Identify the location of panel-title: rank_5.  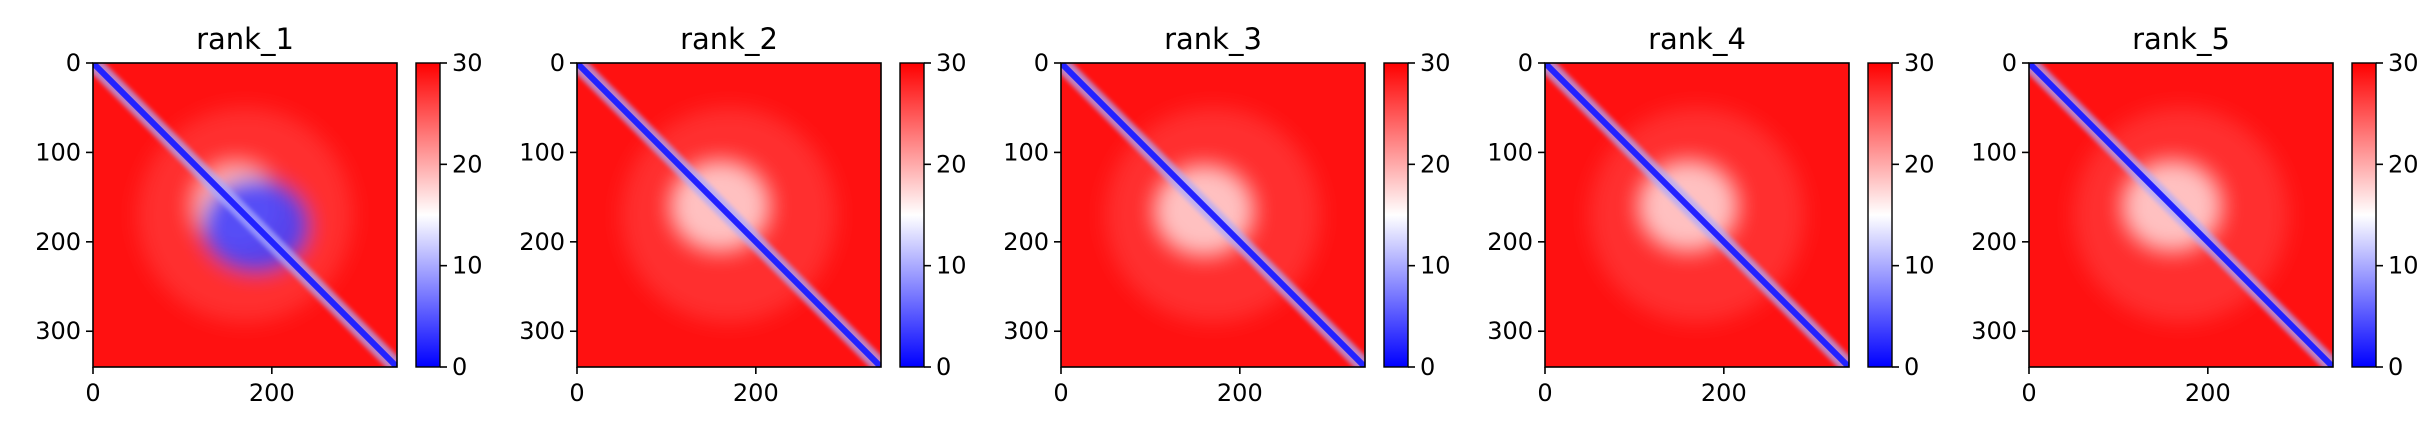
(2181, 39).